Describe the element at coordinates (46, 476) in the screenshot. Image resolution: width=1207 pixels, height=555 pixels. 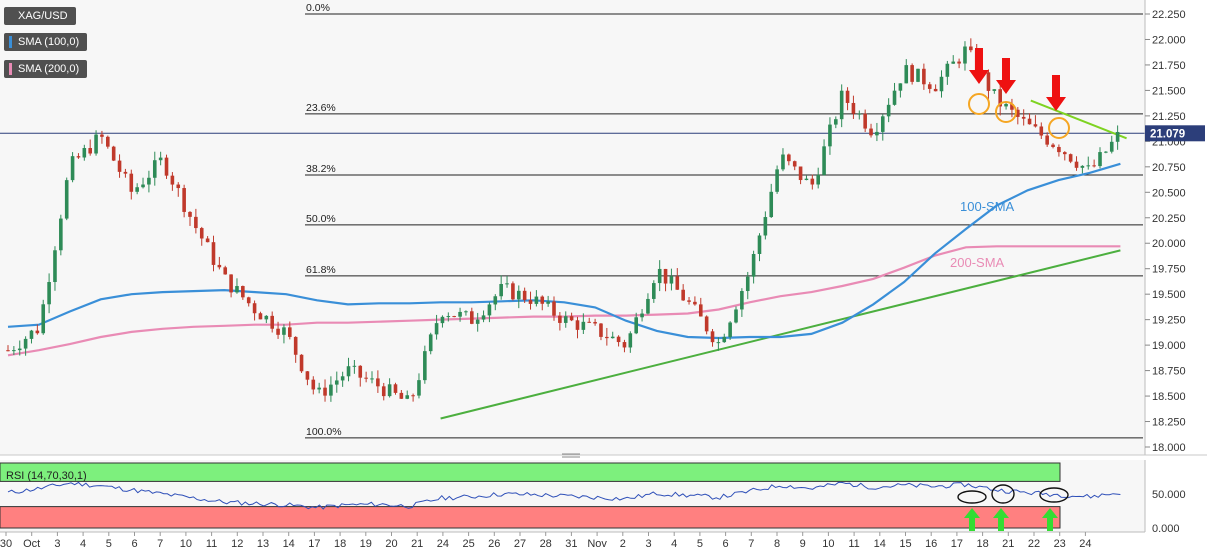
I see `rsi-label: RSI (14,70,30,1)` at that location.